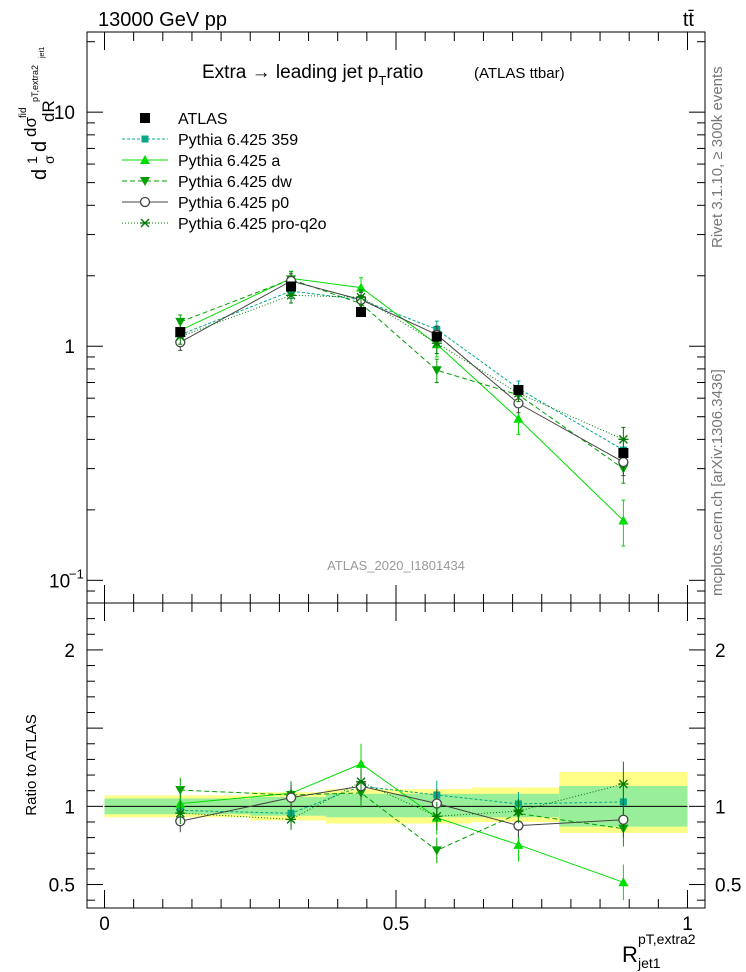  What do you see at coordinates (62, 886) in the screenshot?
I see `ratio-y-tick-label: 0.5` at bounding box center [62, 886].